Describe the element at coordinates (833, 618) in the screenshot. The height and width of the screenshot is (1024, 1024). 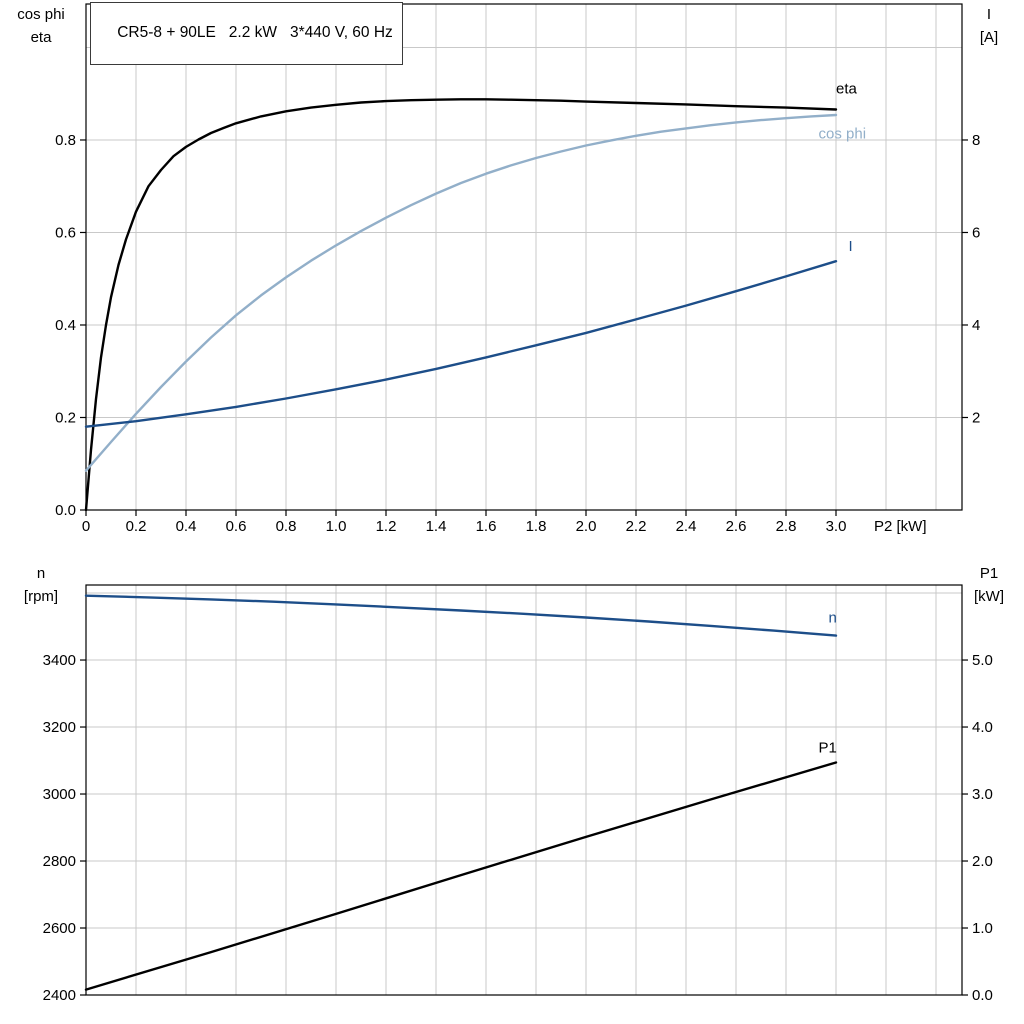
I see `series-n-label: n` at that location.